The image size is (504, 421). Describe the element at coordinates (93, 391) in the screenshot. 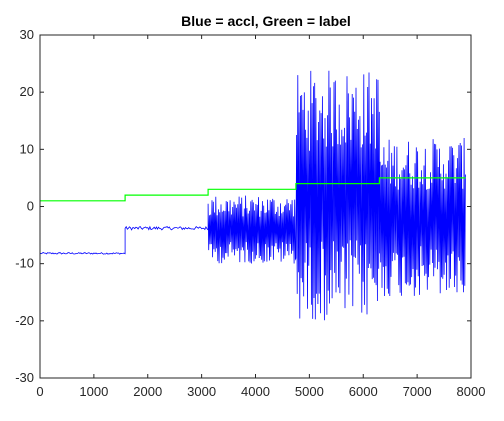

I see `x-tick-label: 1000` at that location.